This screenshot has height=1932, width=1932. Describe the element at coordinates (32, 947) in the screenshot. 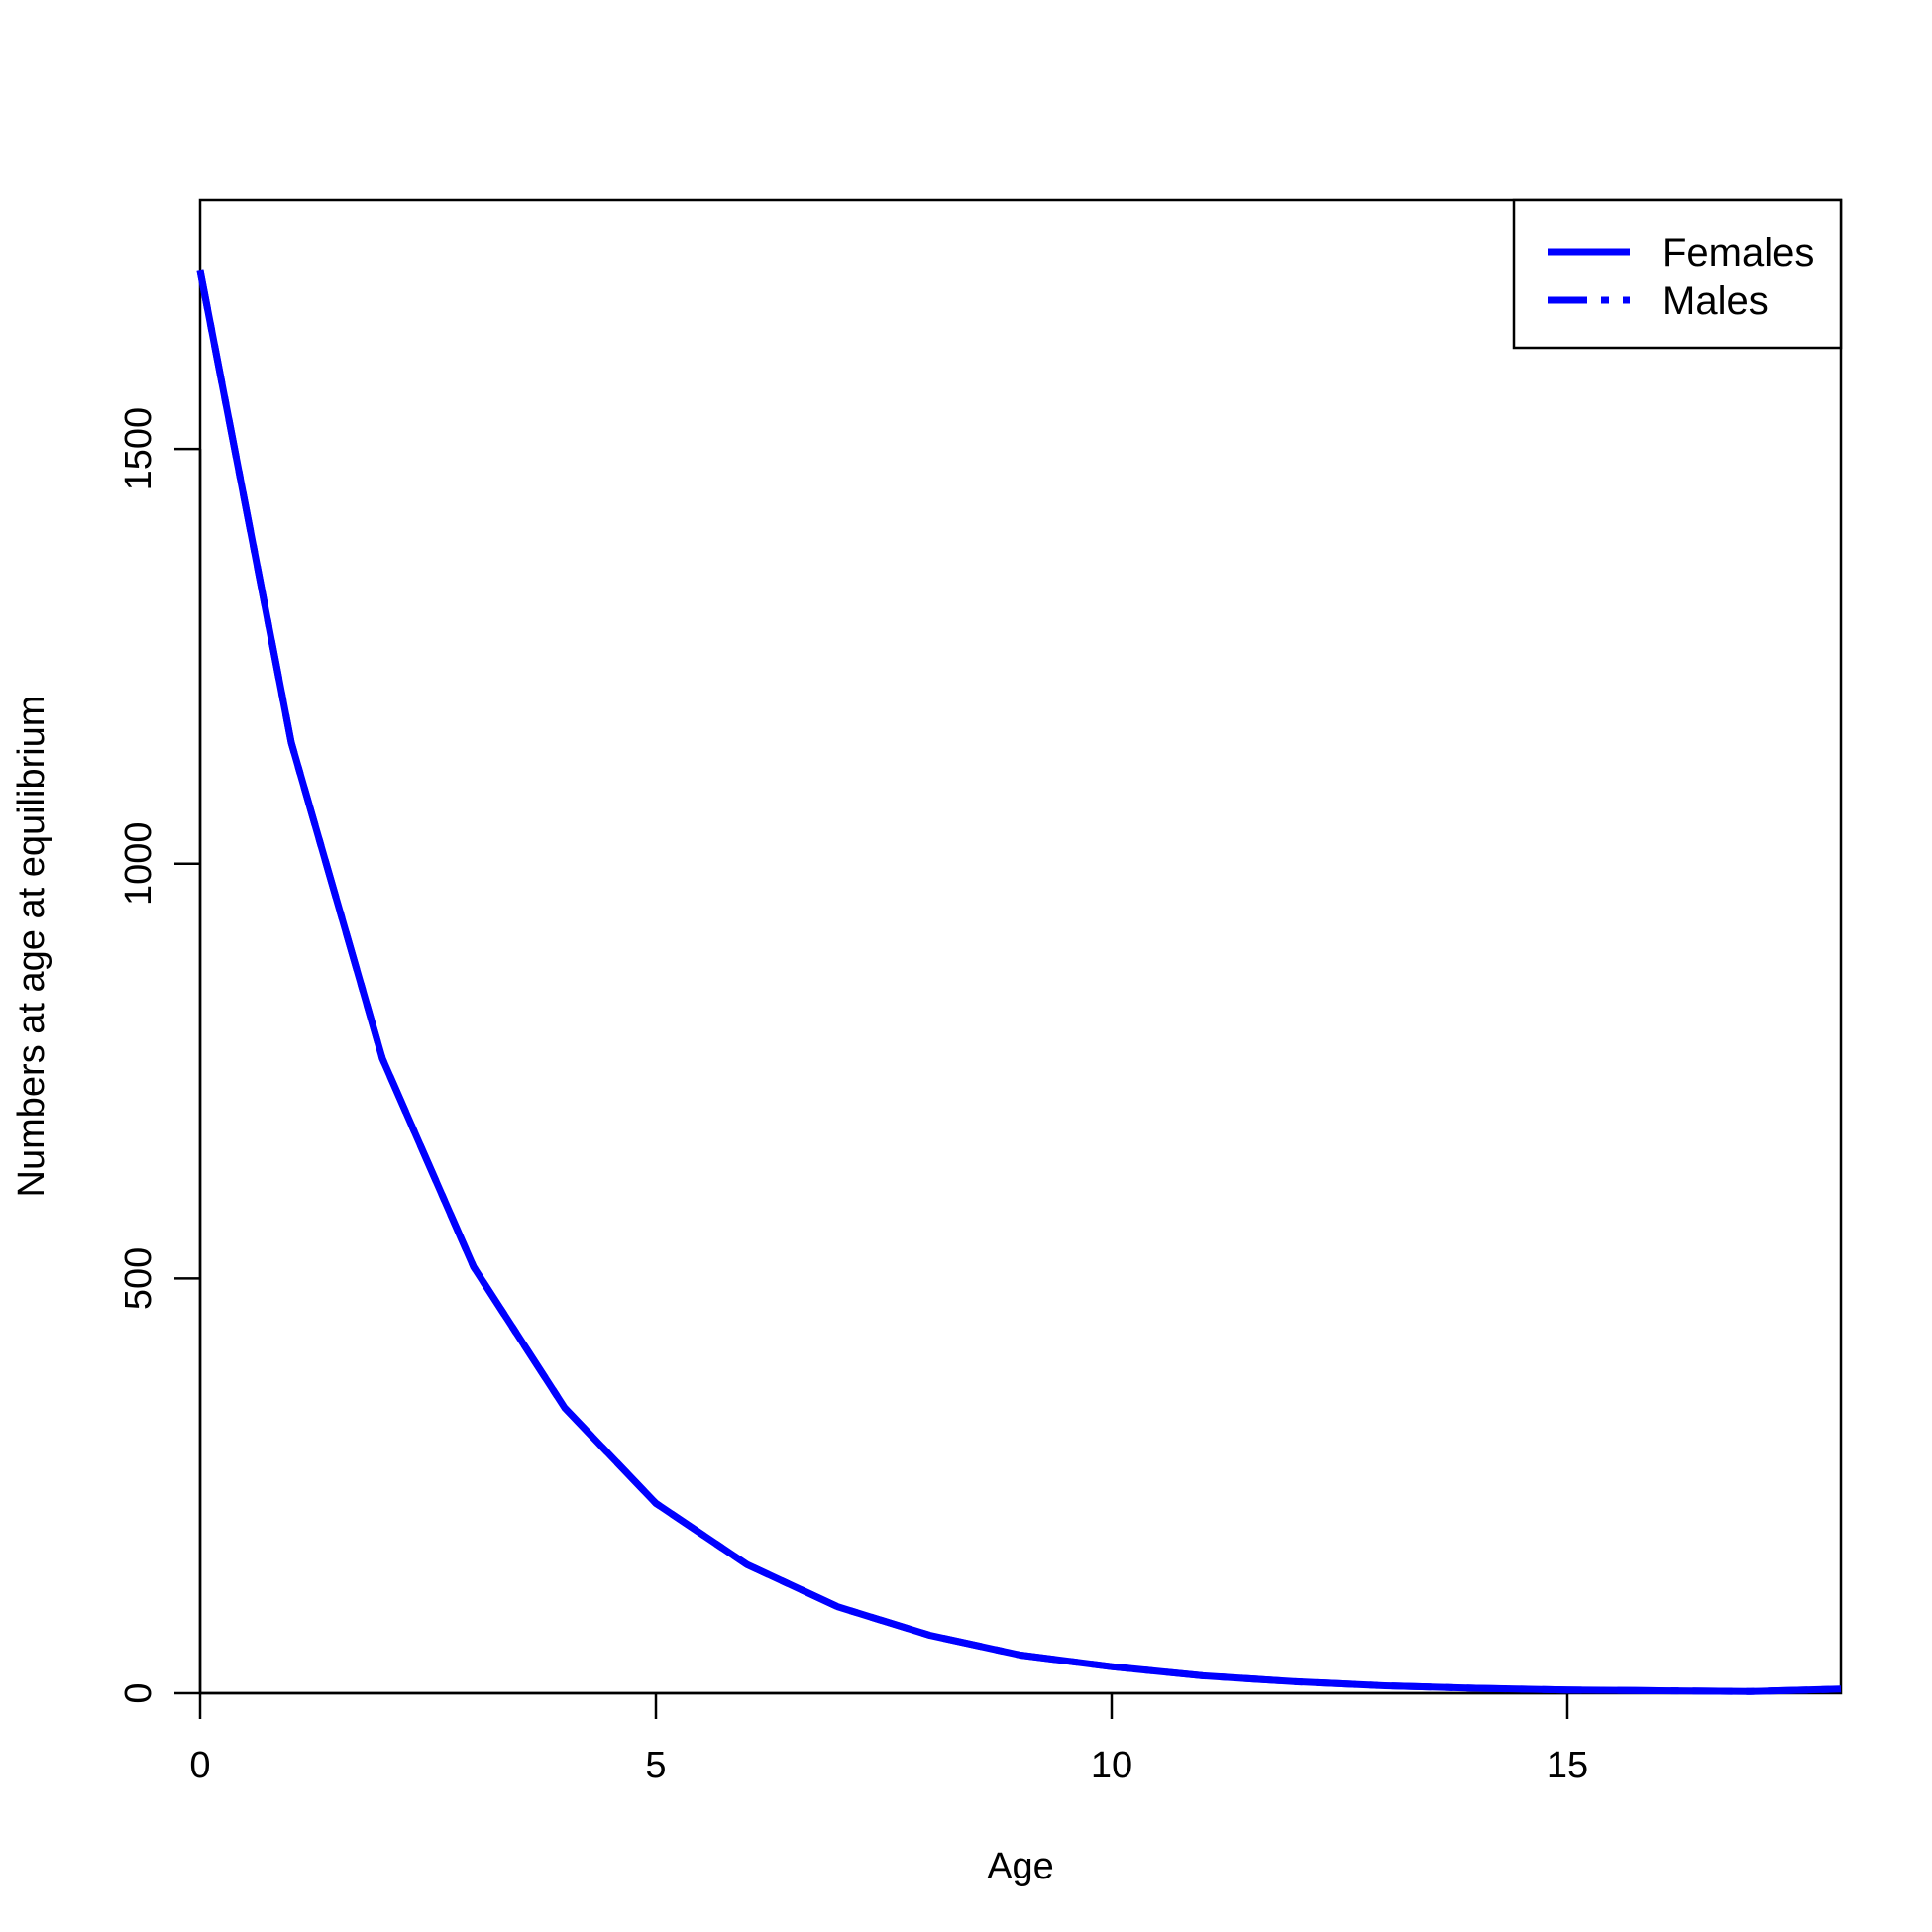

I see `y-axis-title: Numbers at age at equilibrium` at that location.